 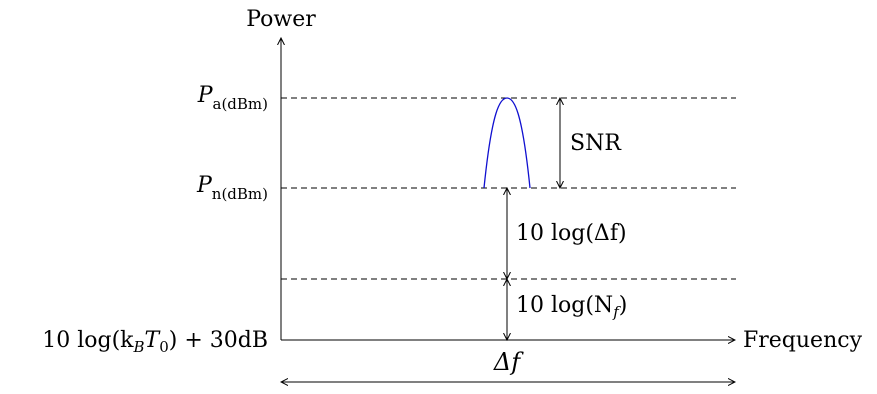 What do you see at coordinates (232, 188) in the screenshot?
I see `pn-label: Pn(dBm)` at bounding box center [232, 188].